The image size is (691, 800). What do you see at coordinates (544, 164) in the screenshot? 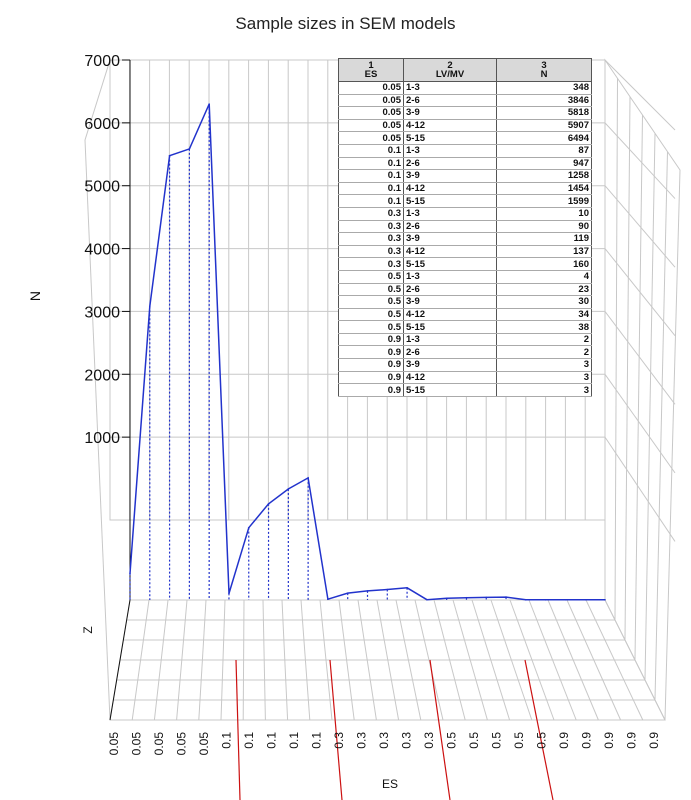
I see `table-cell: 947` at bounding box center [544, 164].